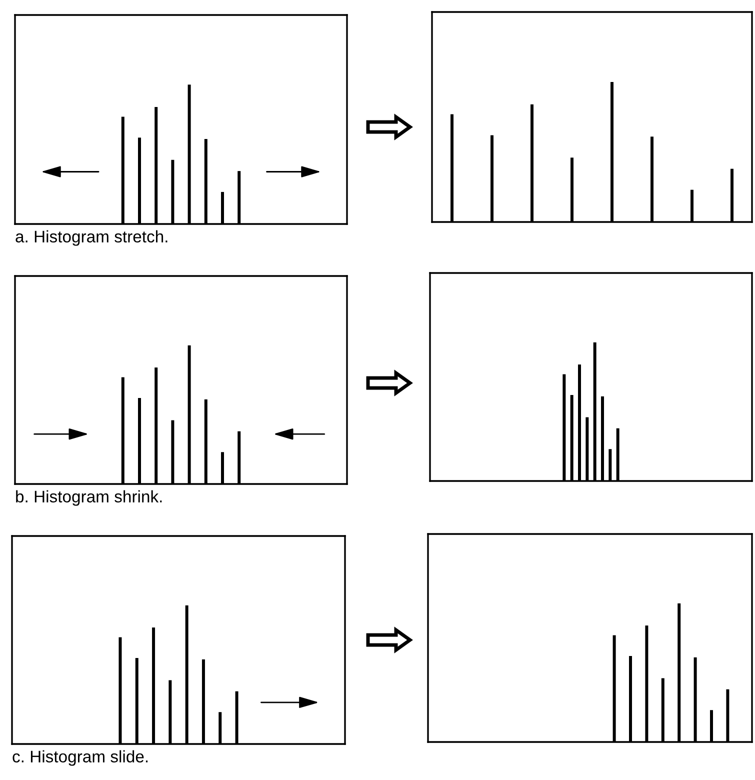  I want to click on text: a. Histogram stretch., so click(92, 238).